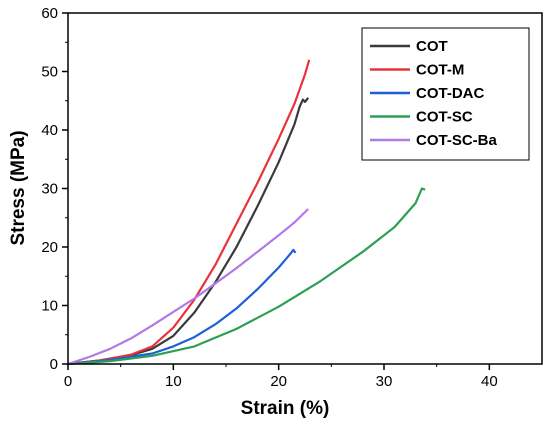 The height and width of the screenshot is (425, 550). I want to click on x-axis-title: Strain (%), so click(285, 408).